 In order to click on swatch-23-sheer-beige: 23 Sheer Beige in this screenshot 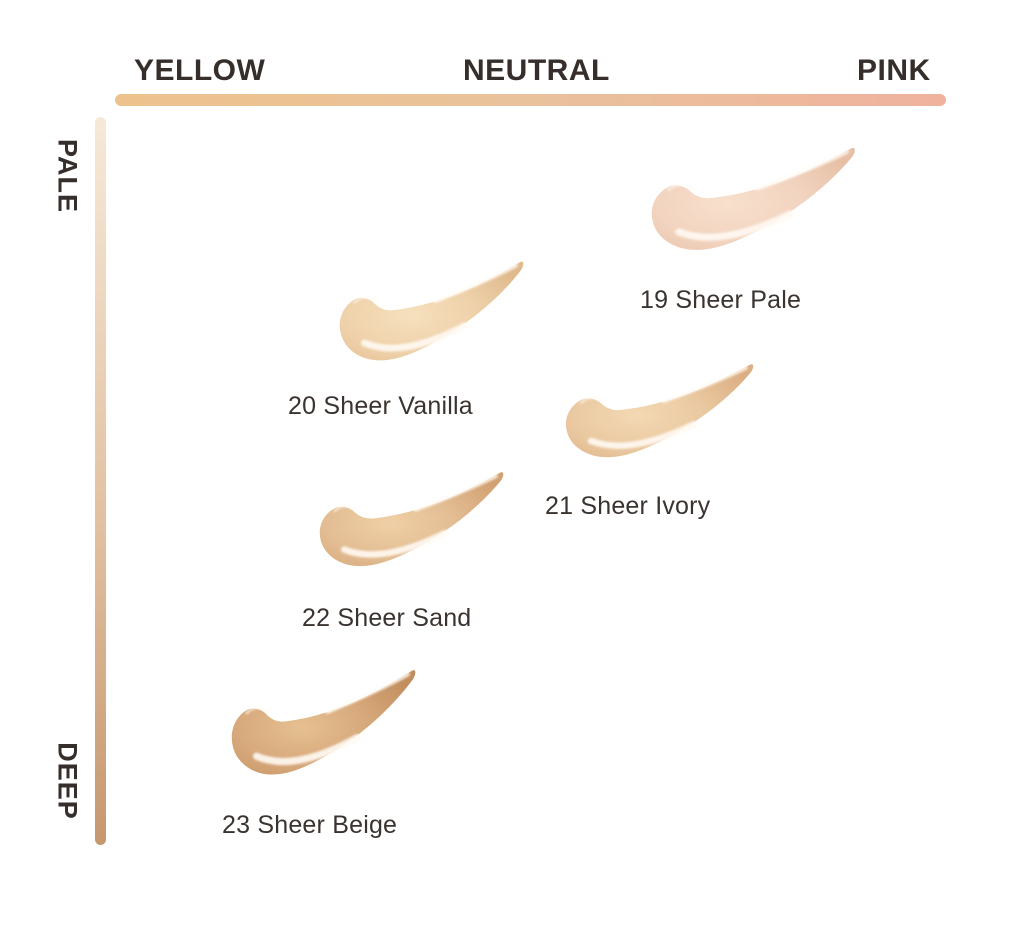, I will do `click(322, 752)`.